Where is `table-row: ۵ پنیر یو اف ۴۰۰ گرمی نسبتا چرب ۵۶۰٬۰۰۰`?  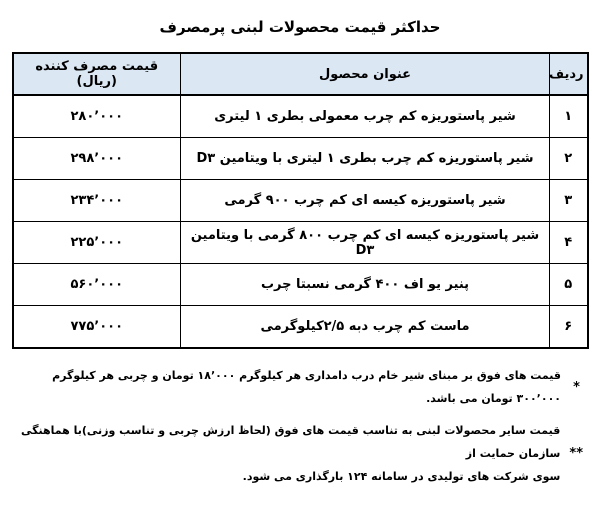 table-row: ۵ پنیر یو اف ۴۰۰ گرمی نسبتا چرب ۵۶۰٬۰۰۰ is located at coordinates (300, 284).